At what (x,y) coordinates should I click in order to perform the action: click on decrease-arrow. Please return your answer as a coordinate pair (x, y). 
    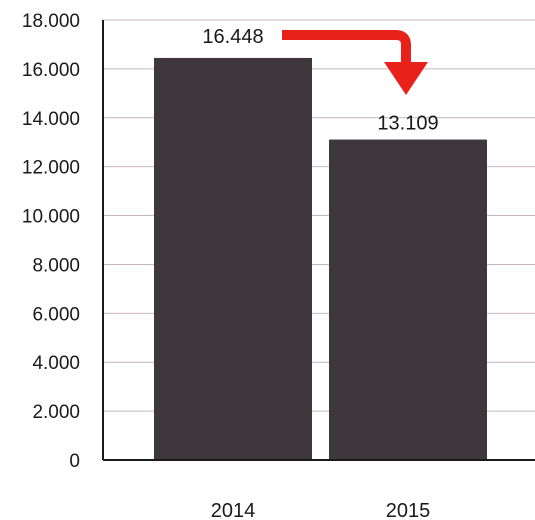
    Looking at the image, I should click on (355, 62).